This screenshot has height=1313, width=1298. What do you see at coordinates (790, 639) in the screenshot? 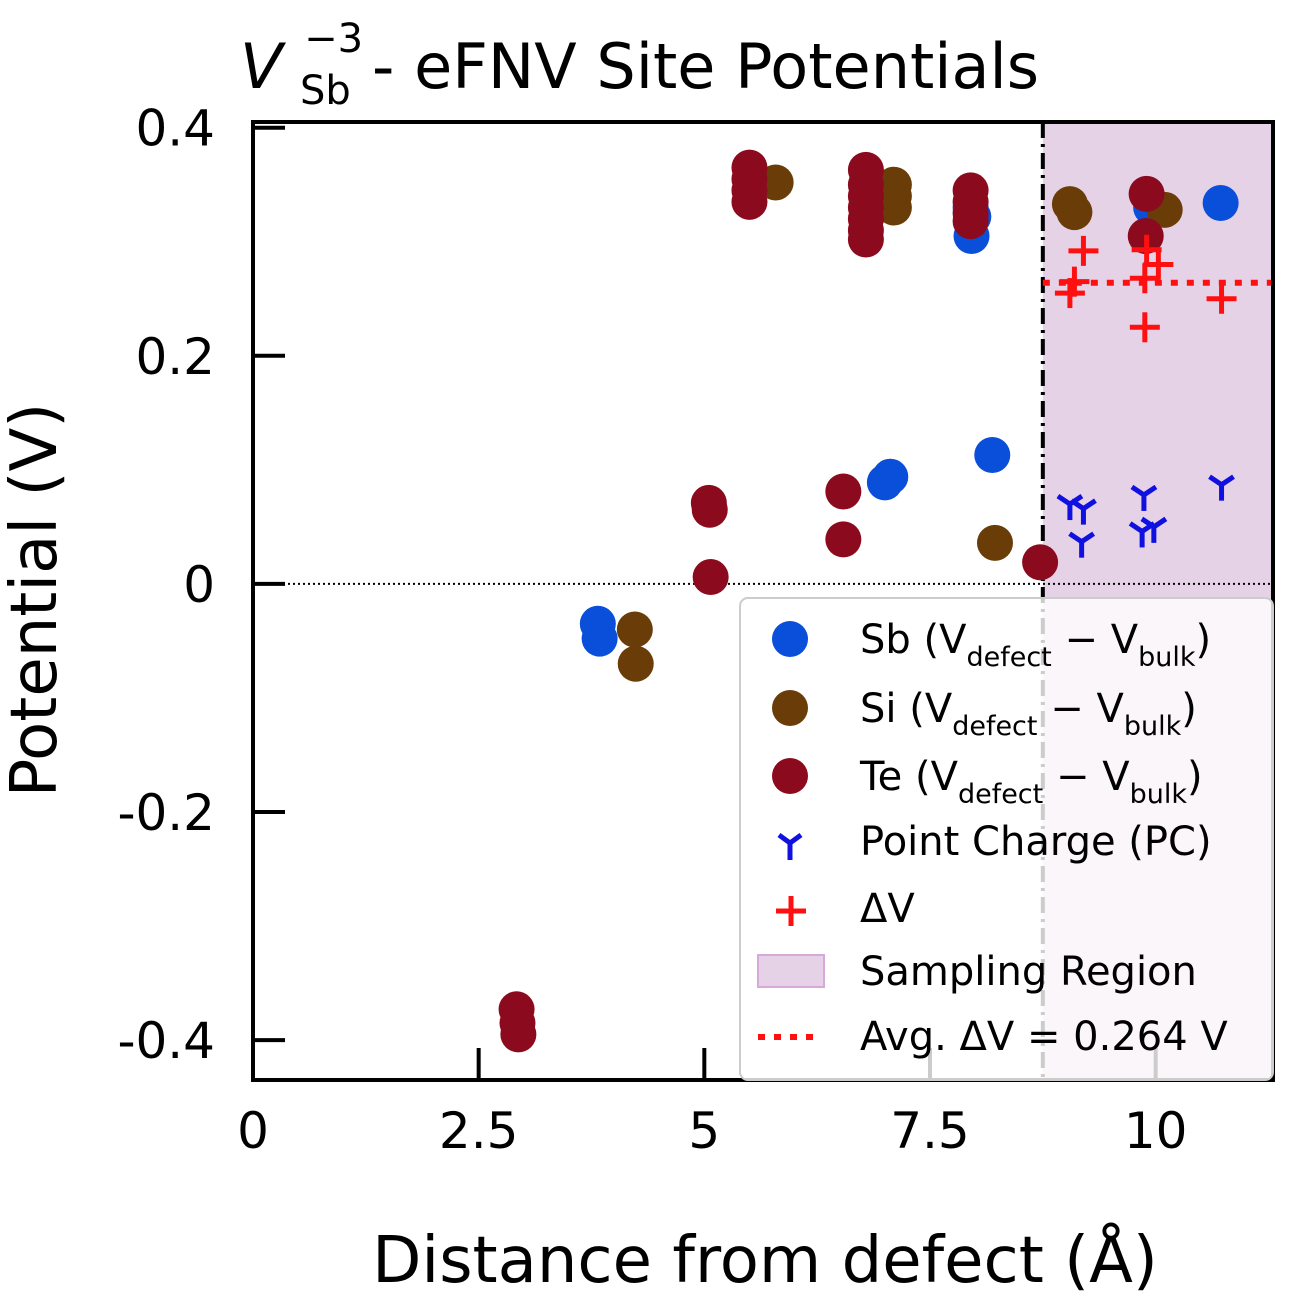
I see `legend-marker-sb` at bounding box center [790, 639].